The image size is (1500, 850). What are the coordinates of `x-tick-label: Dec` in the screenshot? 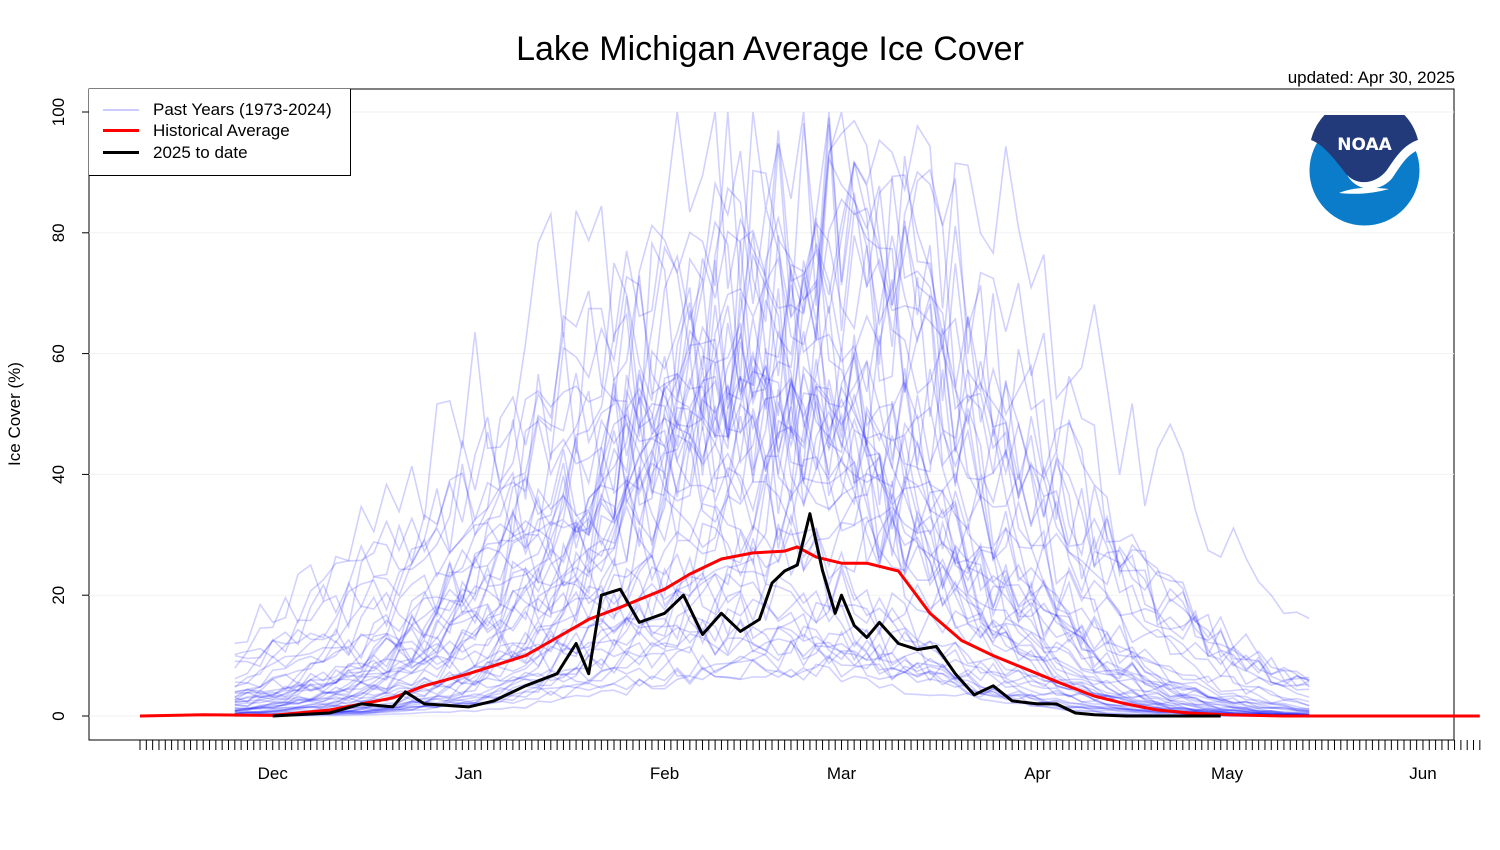 It's located at (273, 773).